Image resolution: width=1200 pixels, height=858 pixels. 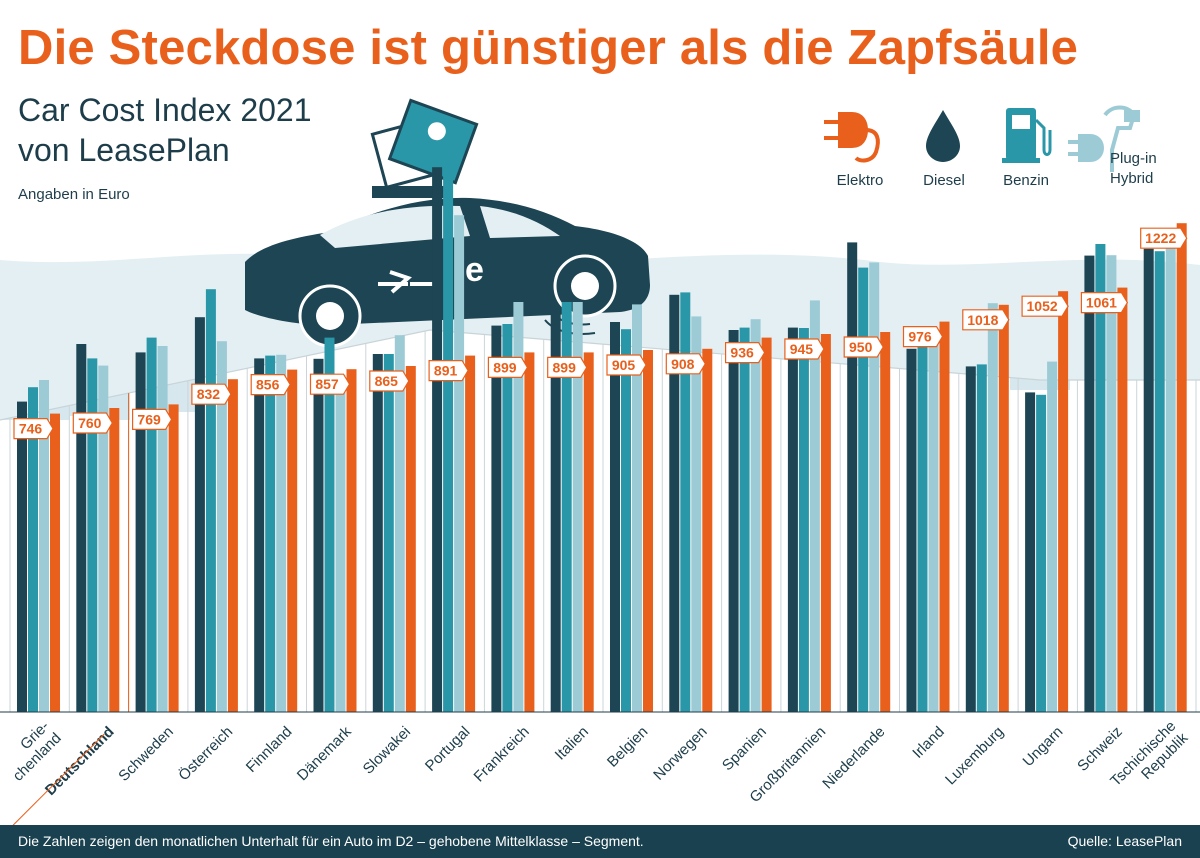 I want to click on value-label-0: 746, so click(x=31, y=429).